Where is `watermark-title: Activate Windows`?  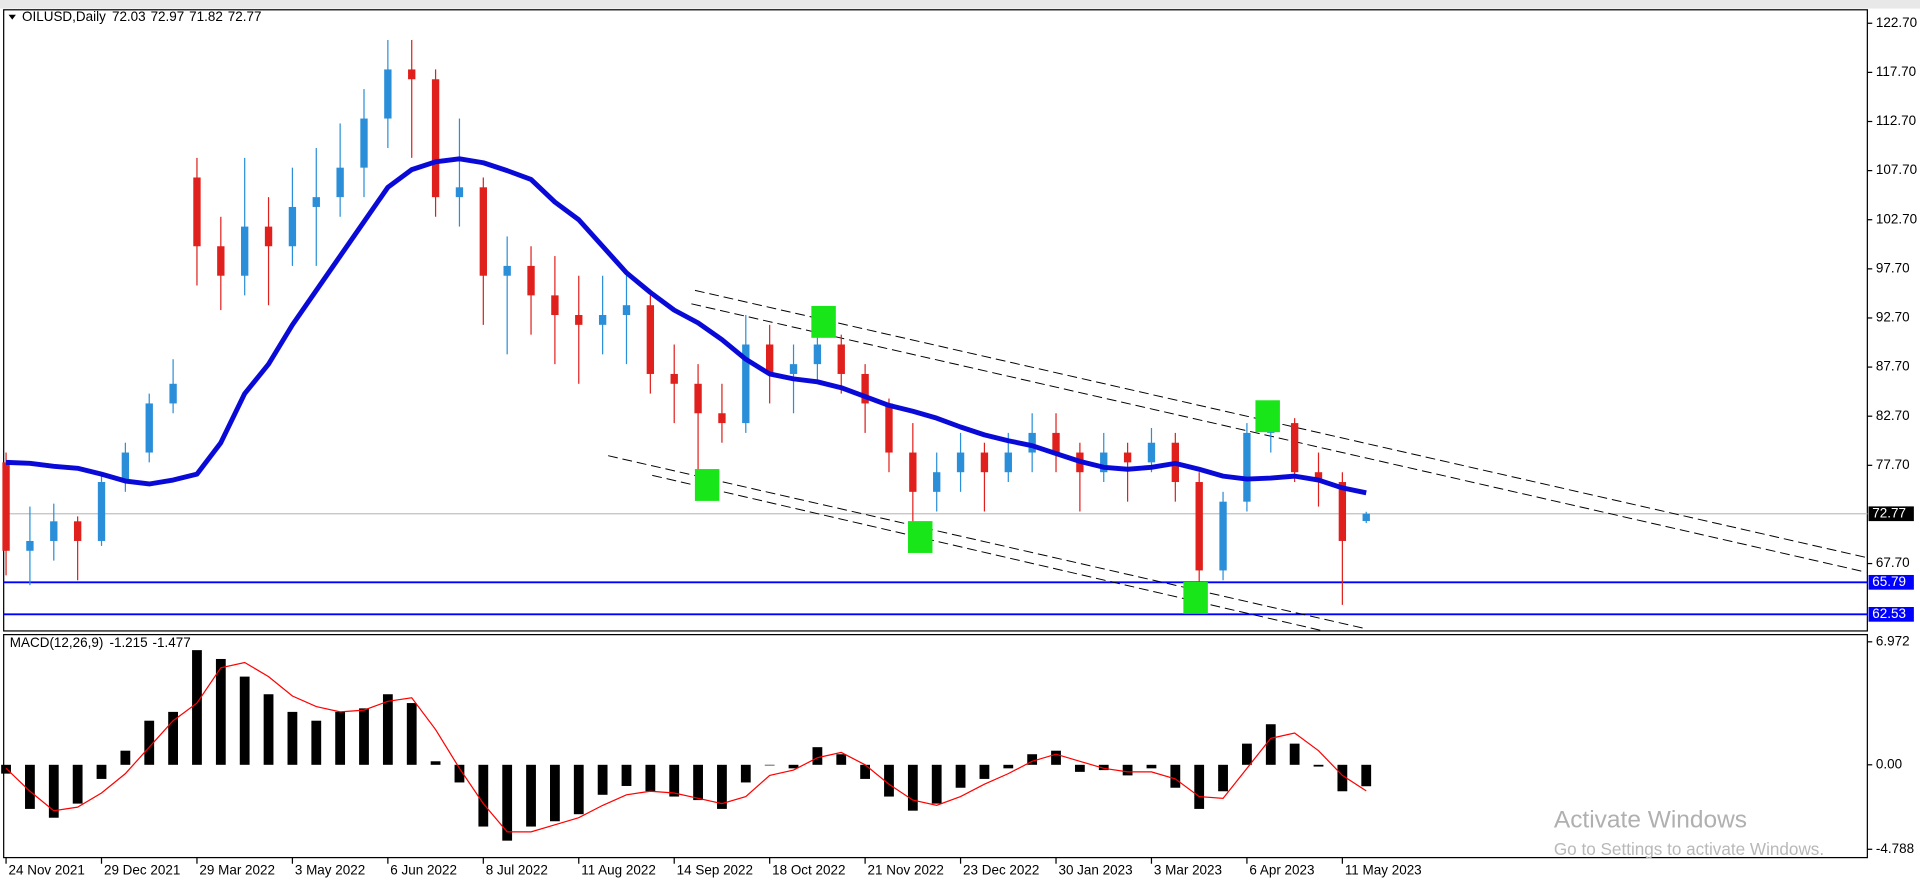
watermark-title: Activate Windows is located at coordinates (1650, 819).